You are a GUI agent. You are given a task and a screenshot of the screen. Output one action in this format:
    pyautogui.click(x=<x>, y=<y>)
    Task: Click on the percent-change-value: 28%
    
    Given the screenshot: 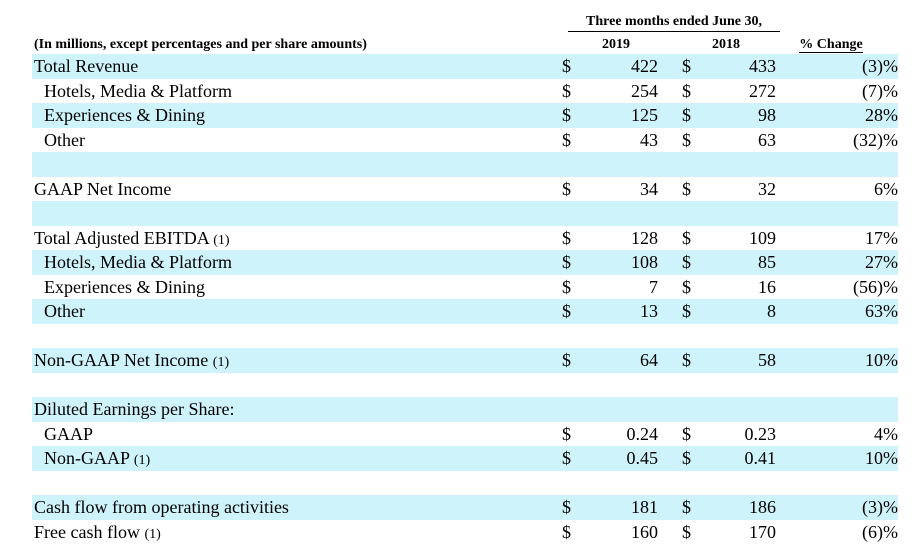 What is the action you would take?
    pyautogui.click(x=881, y=115)
    